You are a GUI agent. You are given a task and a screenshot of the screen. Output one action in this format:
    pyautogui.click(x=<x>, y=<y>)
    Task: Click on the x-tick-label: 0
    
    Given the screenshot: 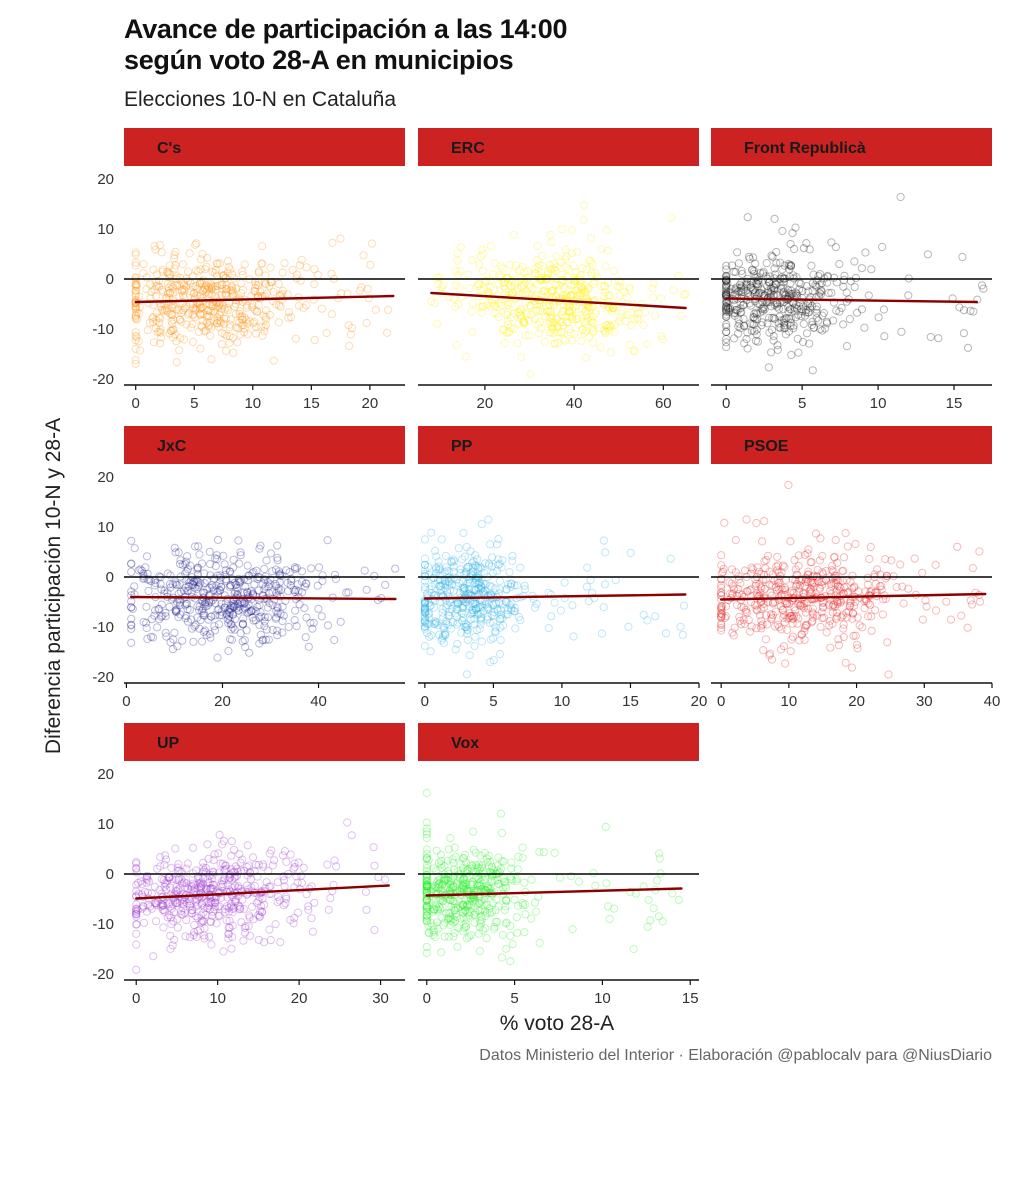 What is the action you would take?
    pyautogui.click(x=721, y=701)
    